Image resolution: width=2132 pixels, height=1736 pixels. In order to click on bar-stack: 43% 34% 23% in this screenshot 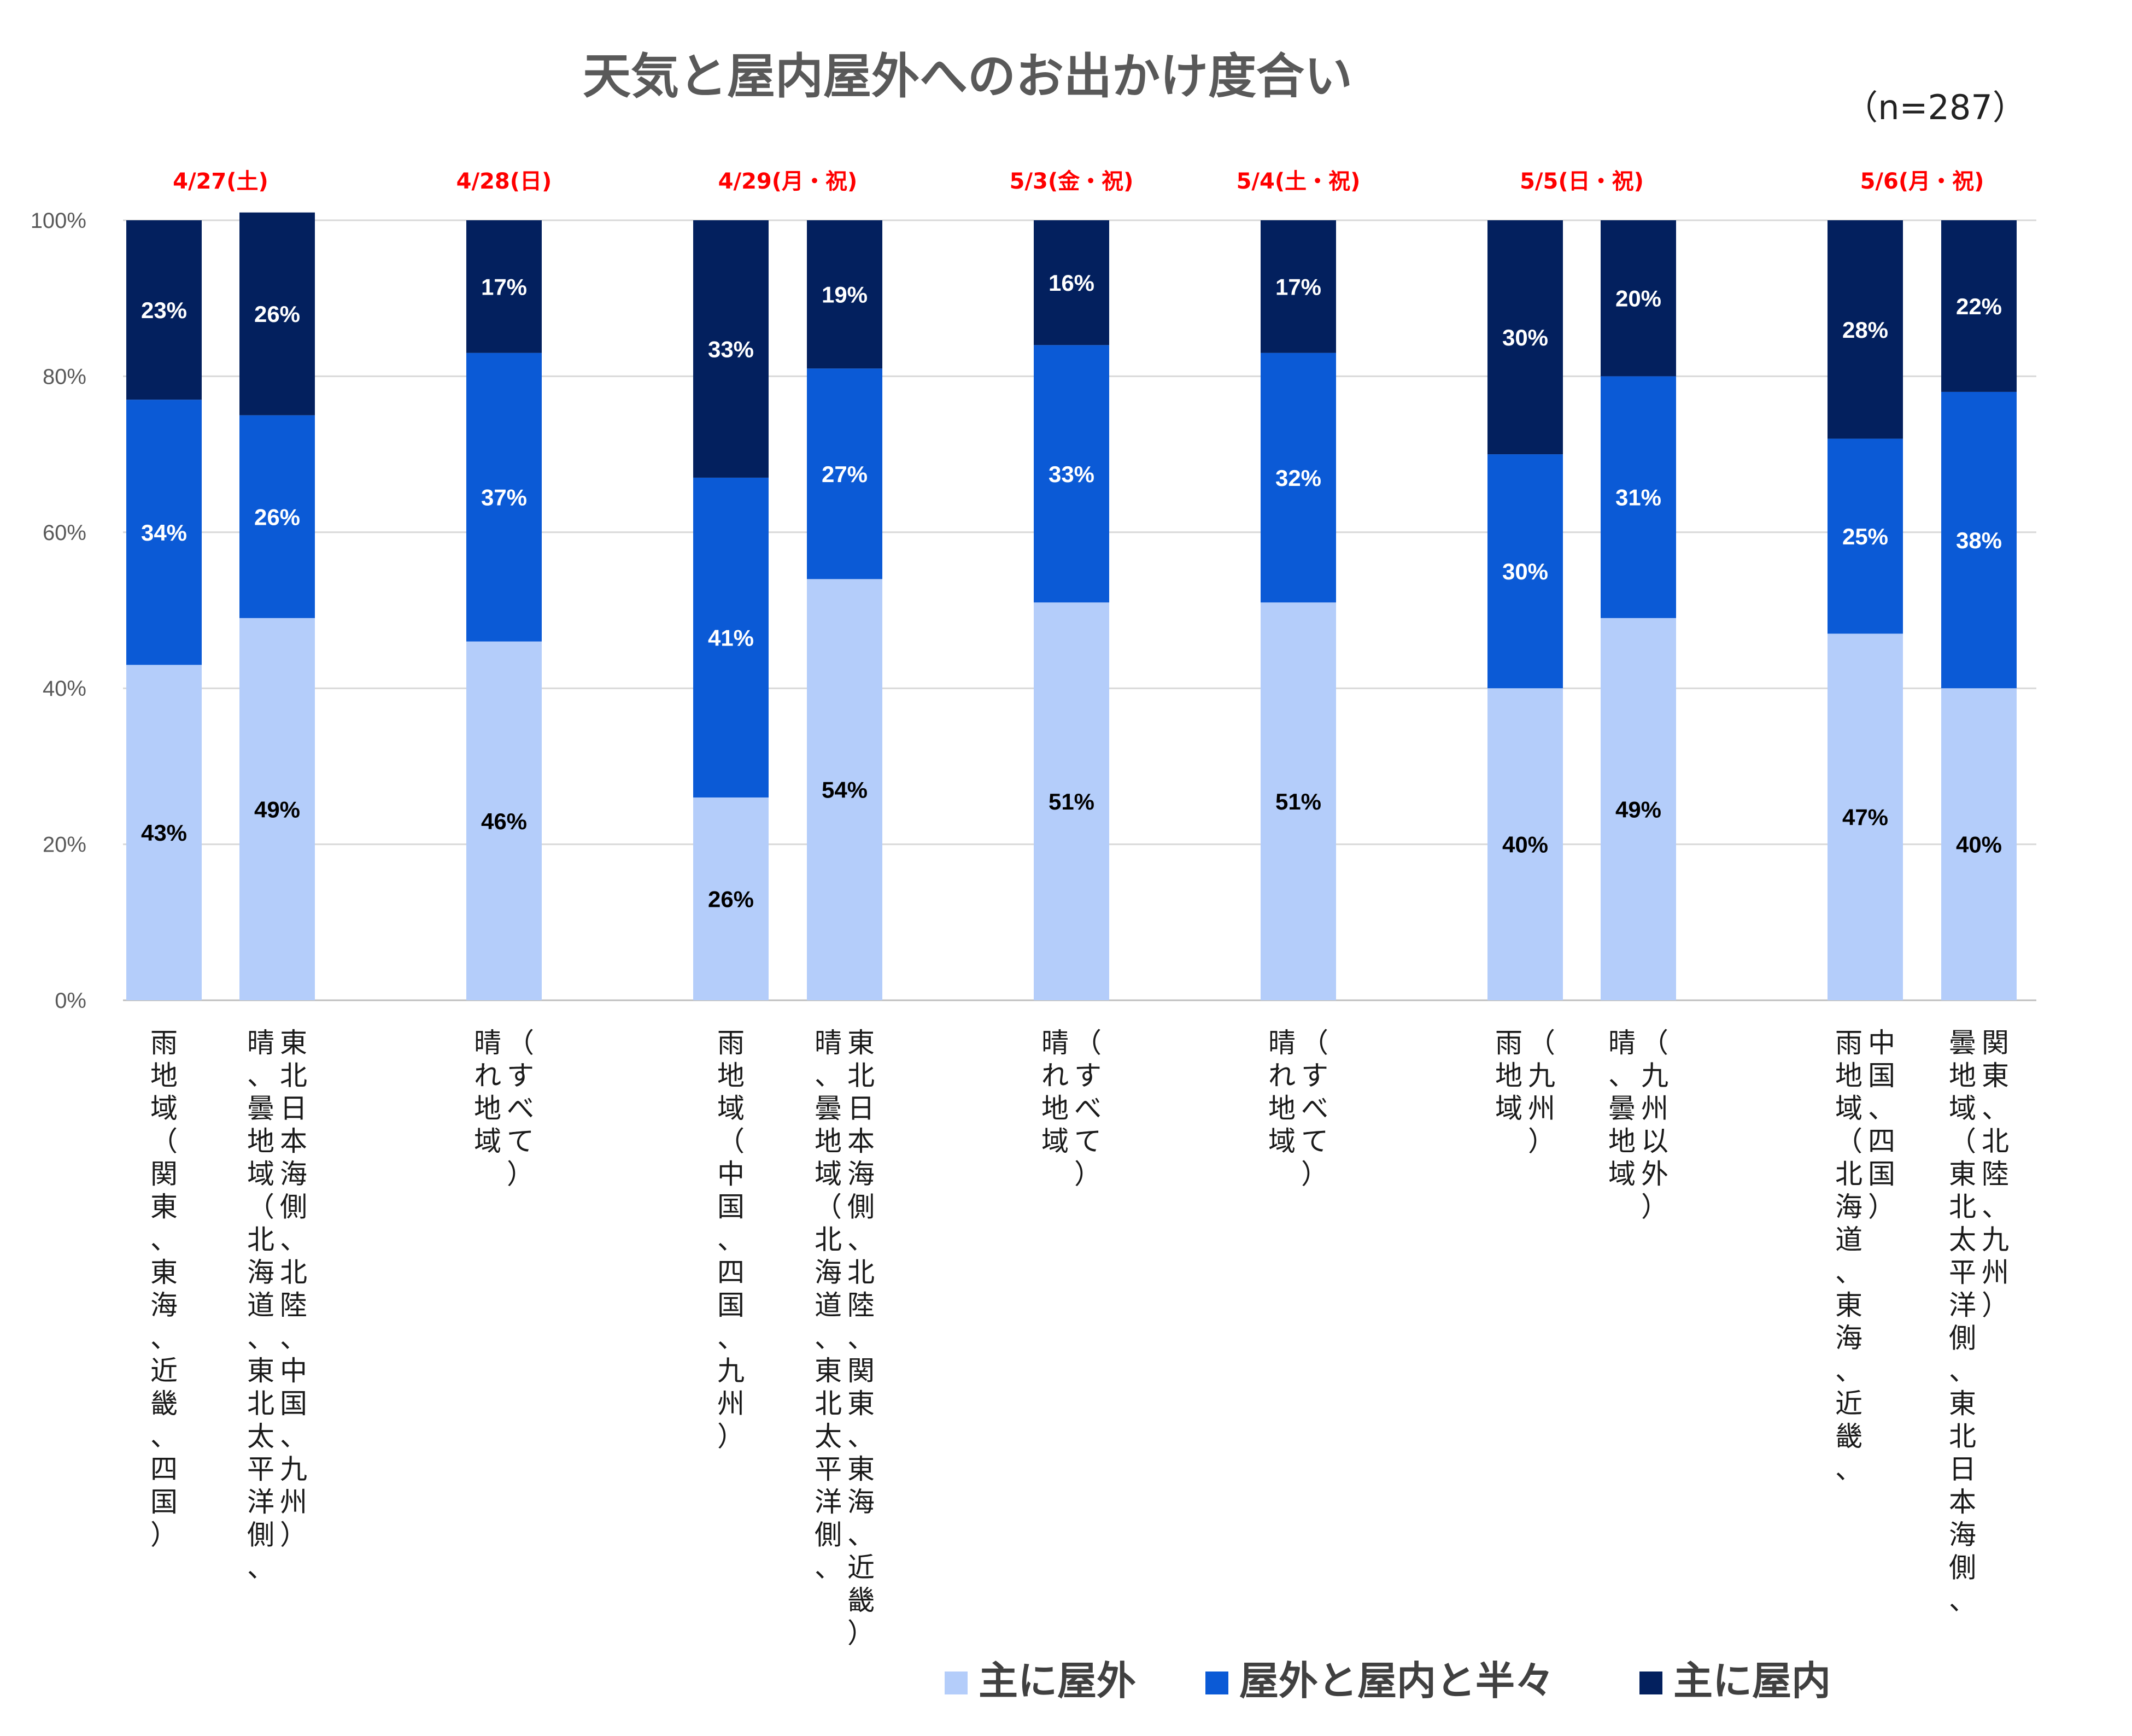, I will do `click(164, 610)`.